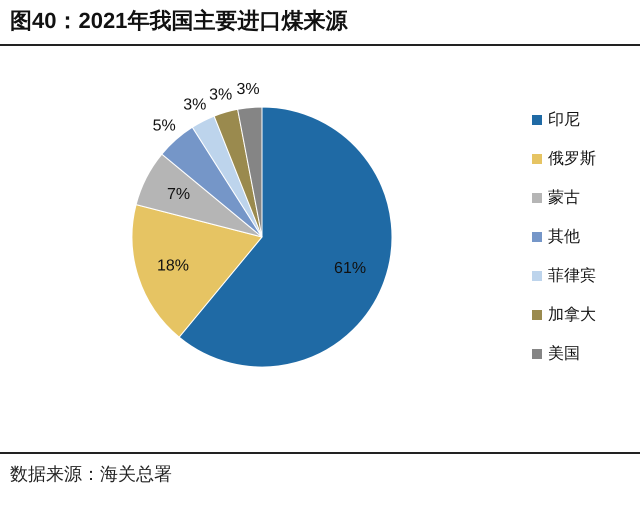 The width and height of the screenshot is (640, 515). I want to click on legend-label: 其他, so click(564, 237).